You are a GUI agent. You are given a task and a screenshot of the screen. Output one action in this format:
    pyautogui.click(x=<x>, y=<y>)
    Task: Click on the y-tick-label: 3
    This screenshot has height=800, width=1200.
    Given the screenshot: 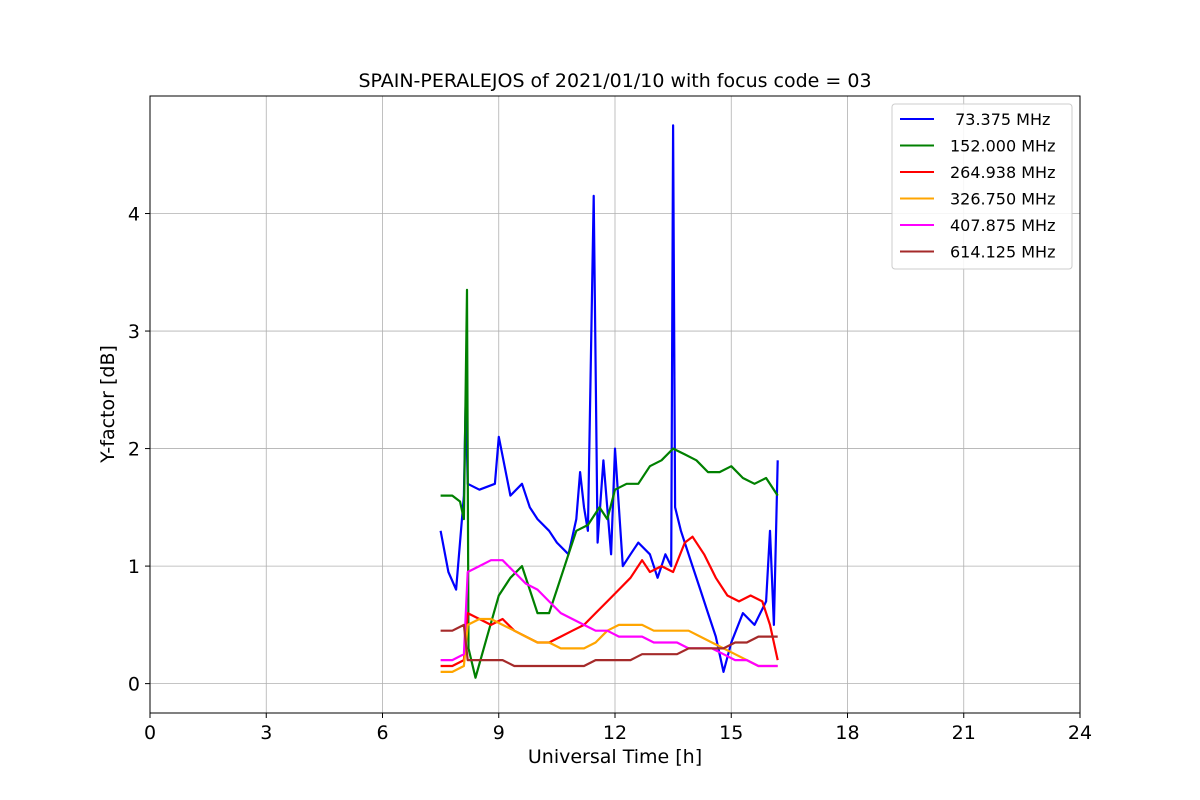 What is the action you would take?
    pyautogui.click(x=134, y=332)
    